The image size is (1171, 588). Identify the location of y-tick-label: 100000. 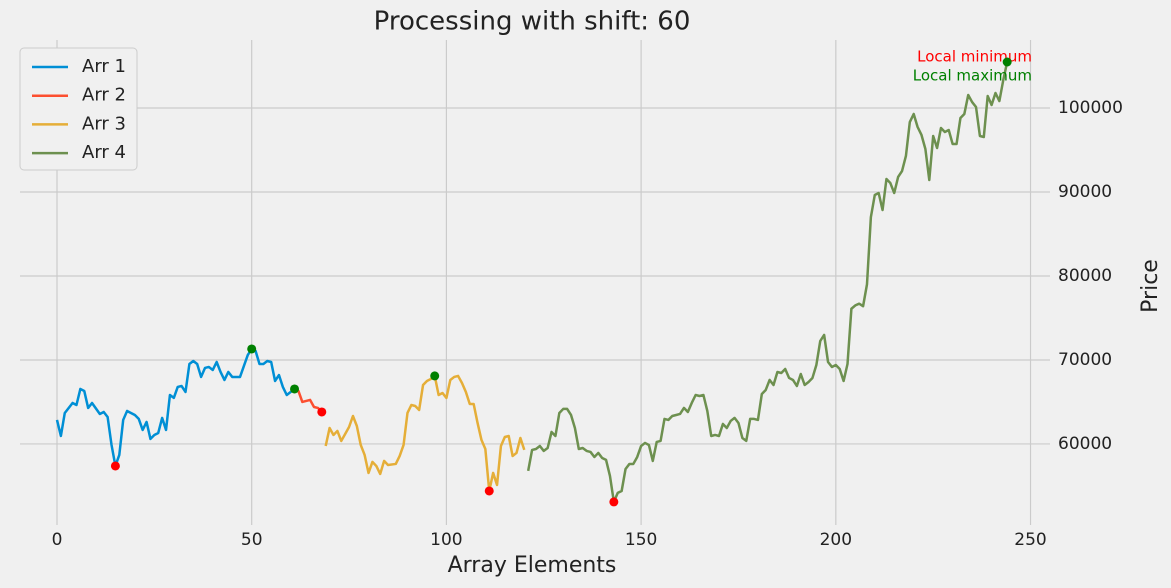
(1090, 108).